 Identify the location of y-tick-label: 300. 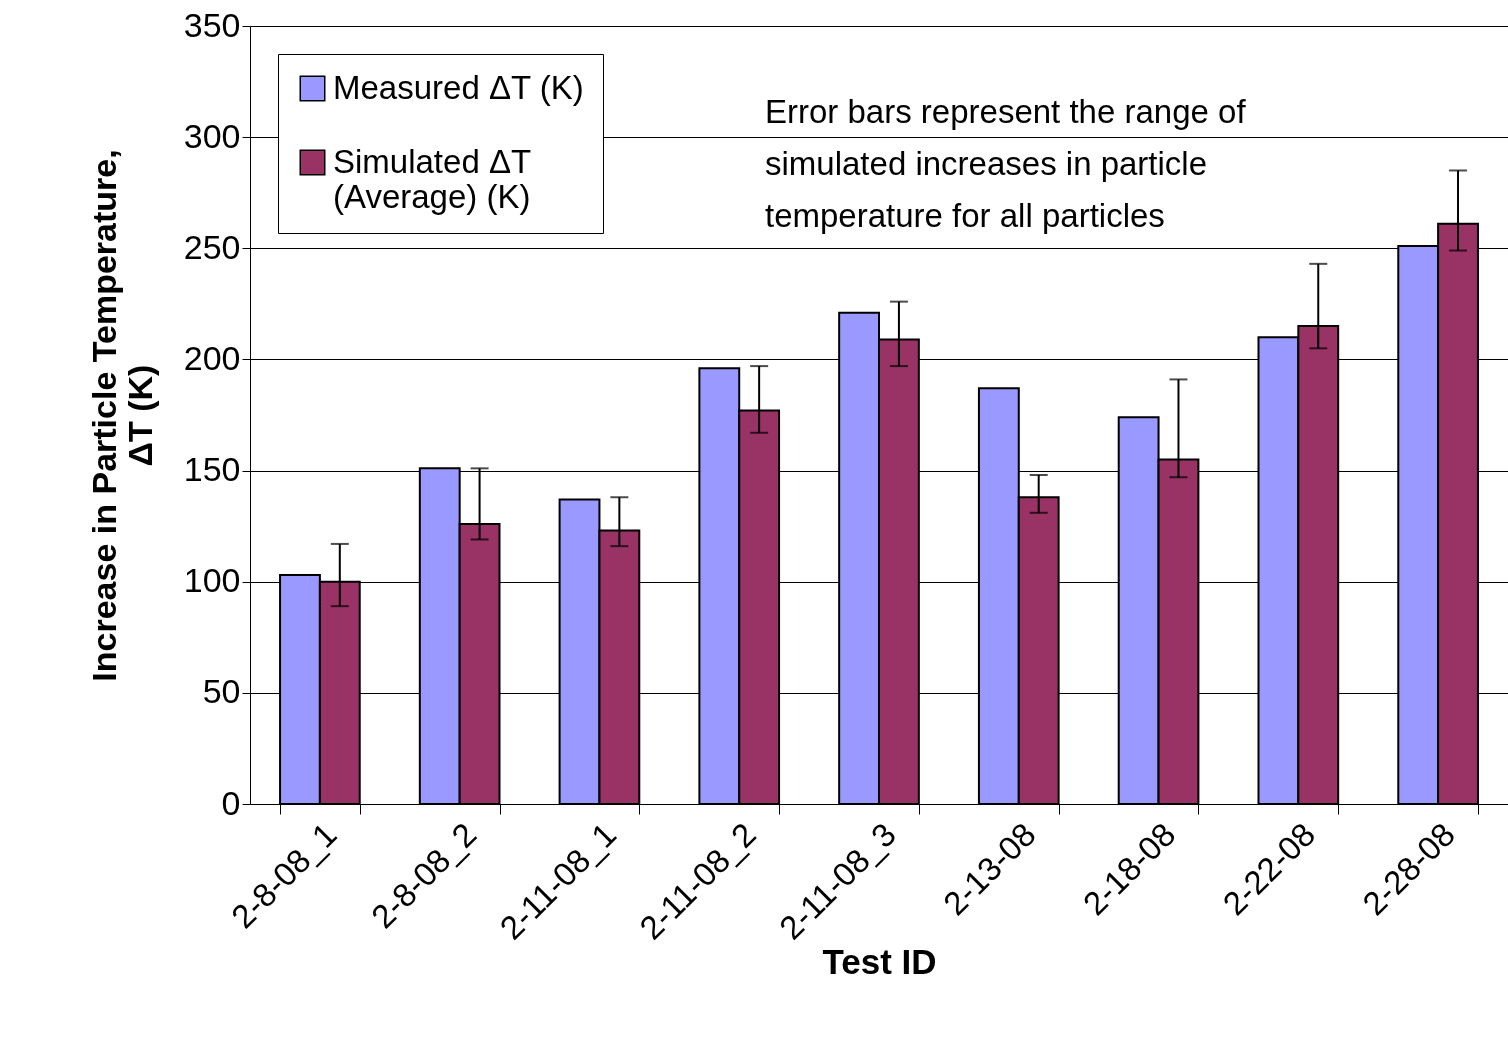
(212, 135).